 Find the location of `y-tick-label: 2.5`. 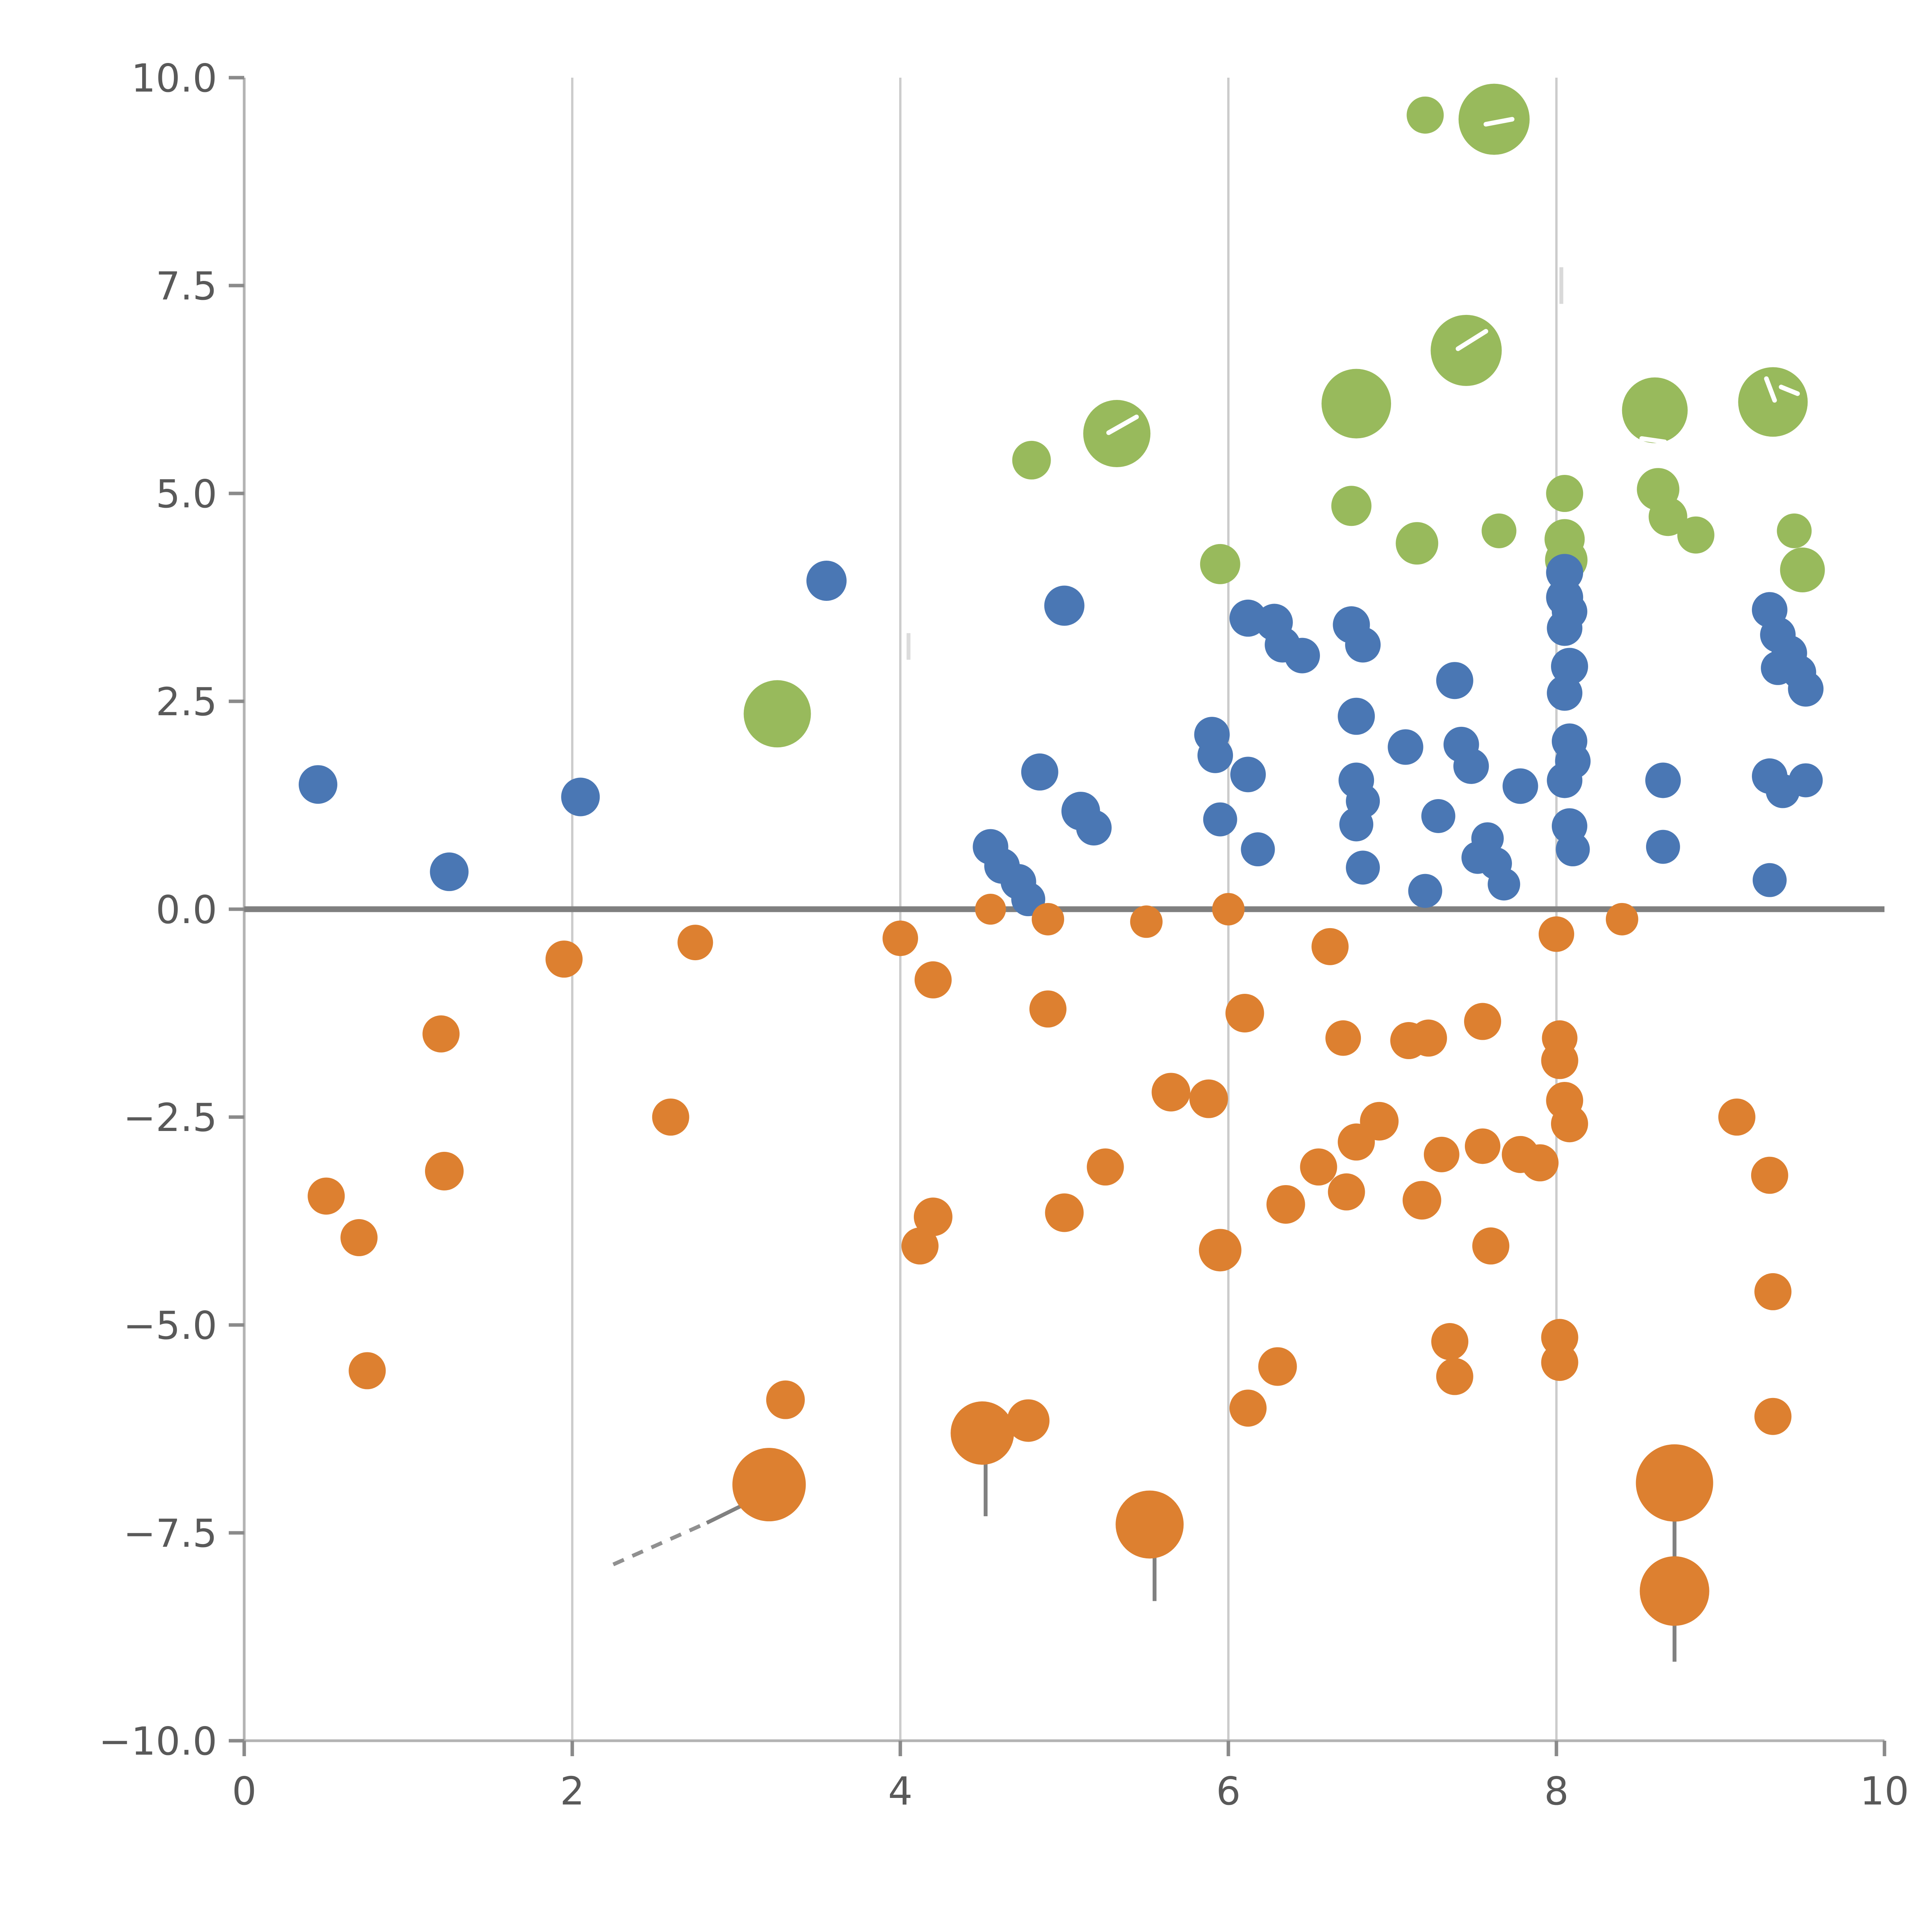

y-tick-label: 2.5 is located at coordinates (186, 702).